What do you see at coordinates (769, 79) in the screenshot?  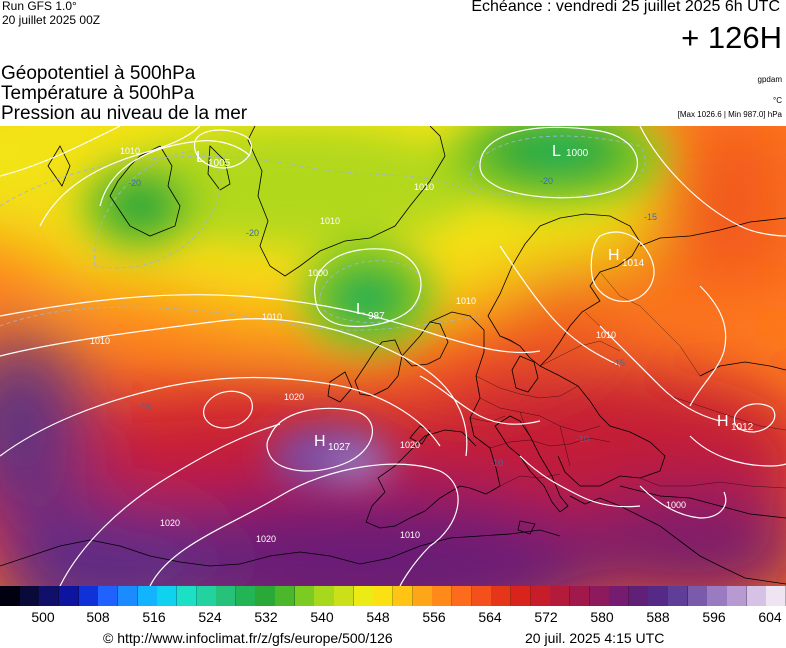 I see `unit-gpdam: gpdam` at bounding box center [769, 79].